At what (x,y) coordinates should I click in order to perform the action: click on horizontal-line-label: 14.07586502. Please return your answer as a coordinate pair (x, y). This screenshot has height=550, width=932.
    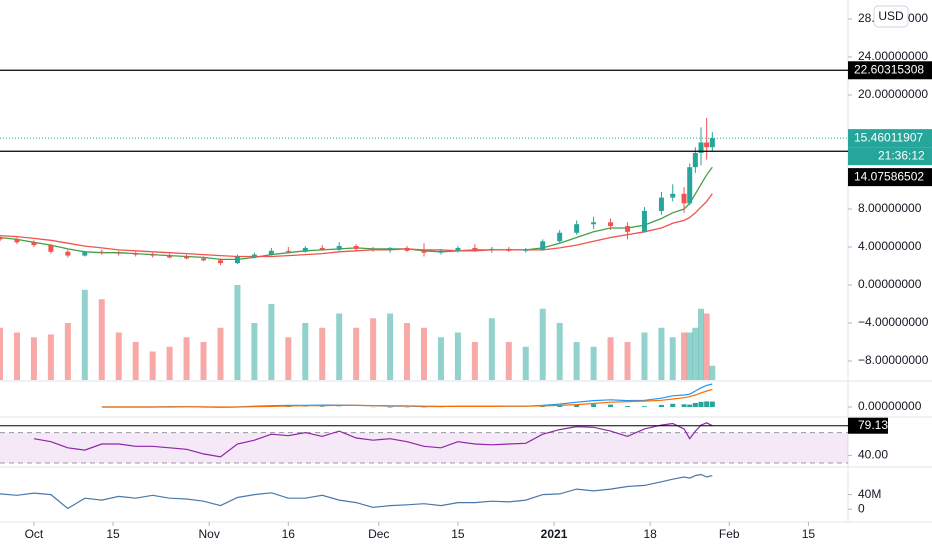
    Looking at the image, I should click on (889, 176).